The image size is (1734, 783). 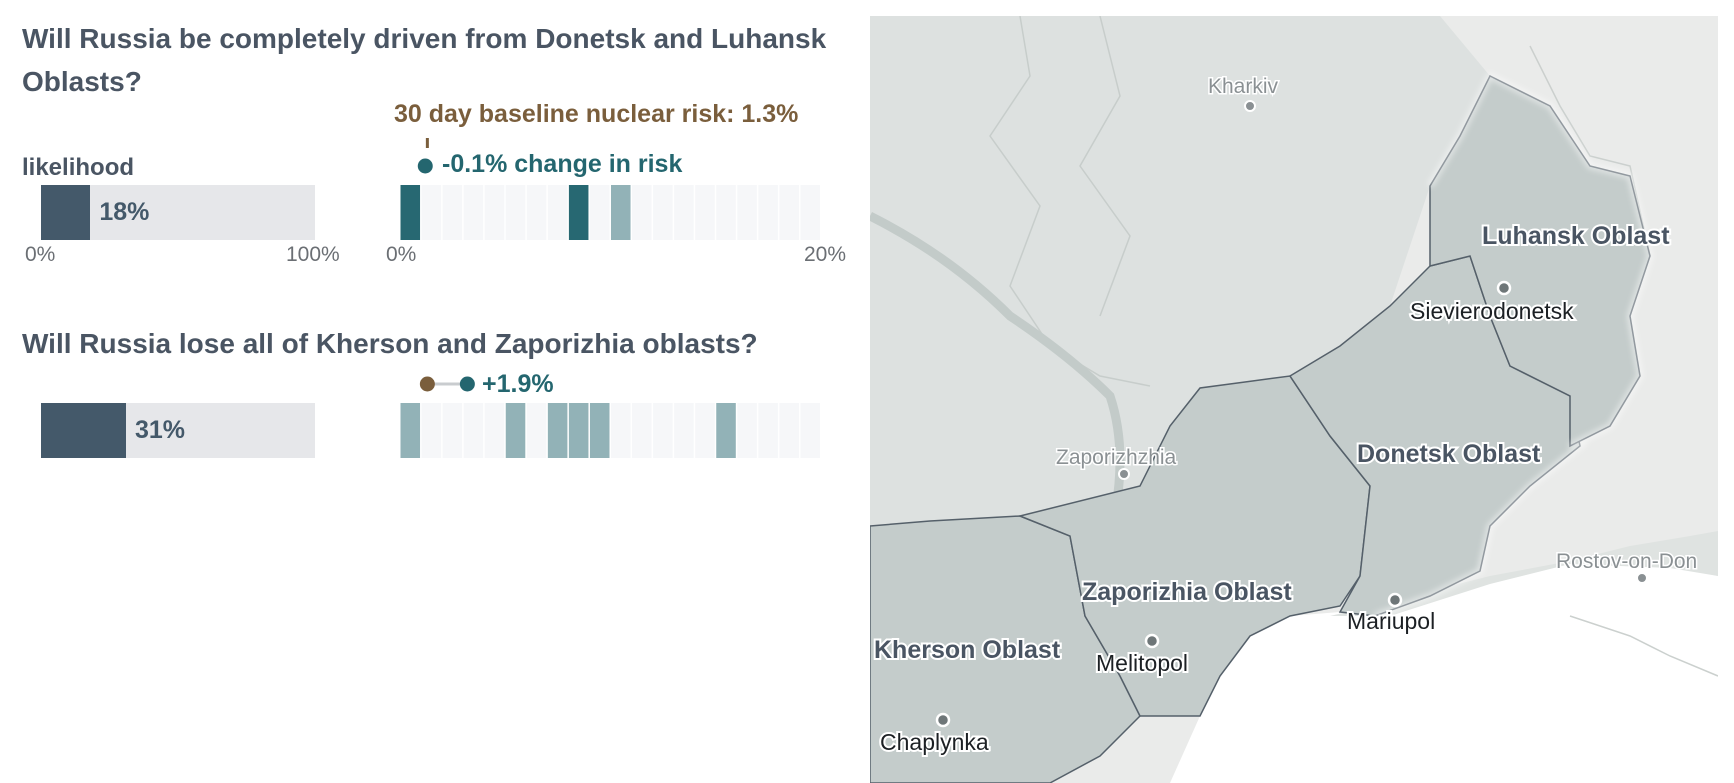 I want to click on city-label-zaporizhzhia: Zaporizhzhia, so click(x=1116, y=457).